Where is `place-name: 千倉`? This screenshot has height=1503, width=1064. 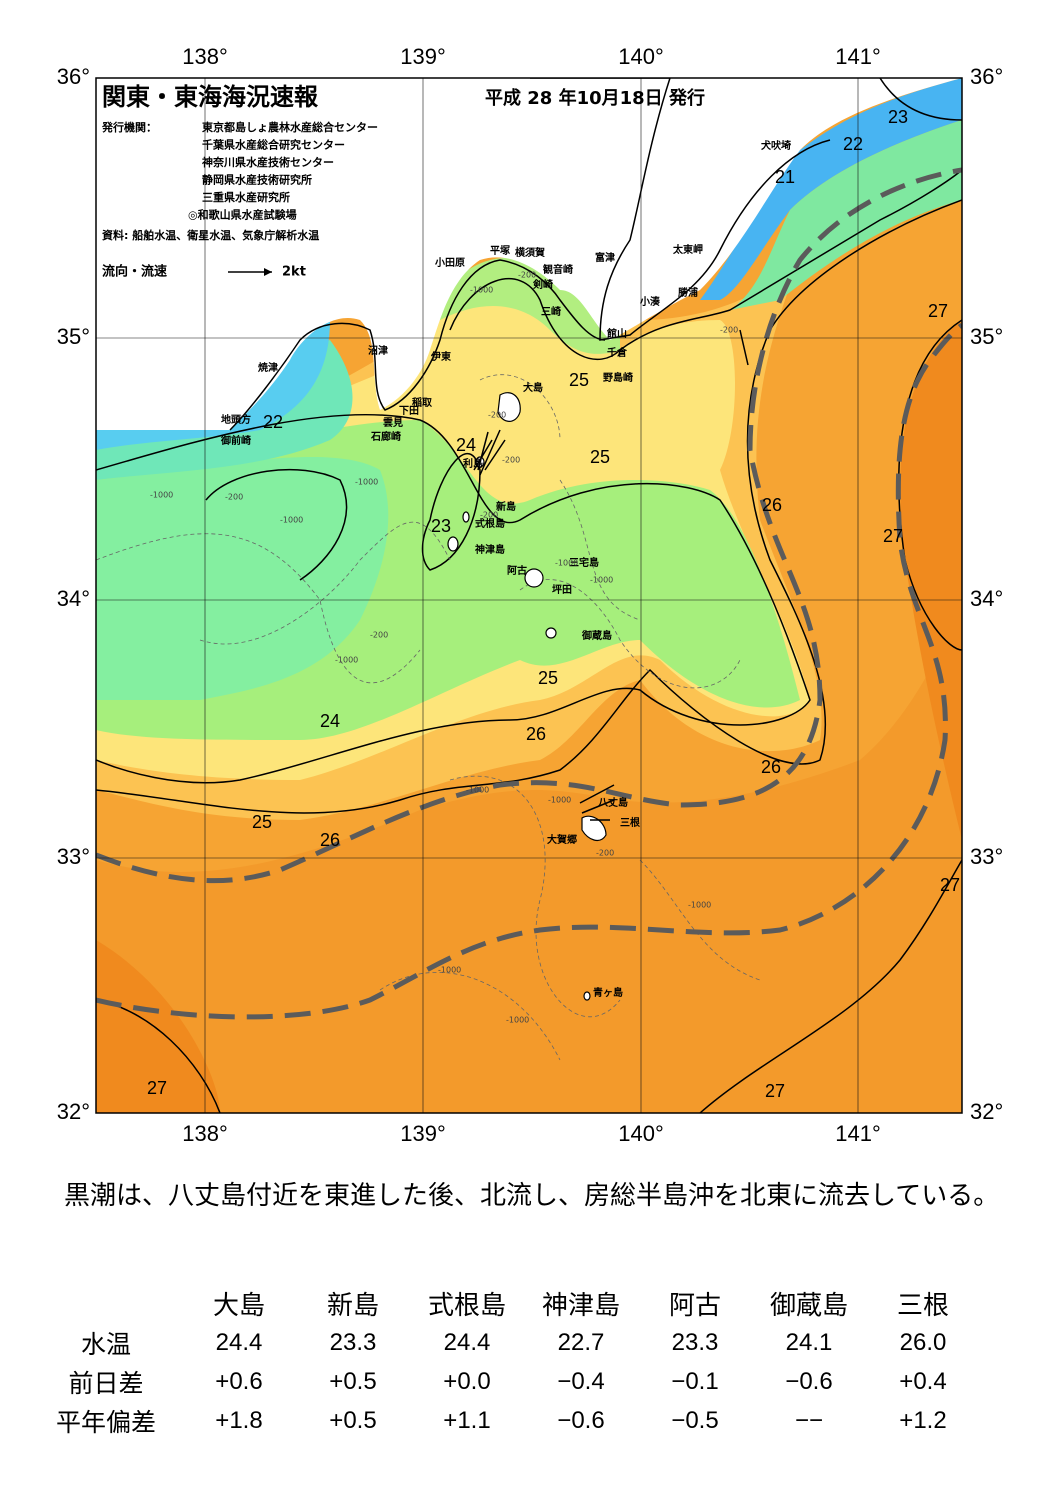
place-name: 千倉 is located at coordinates (617, 352).